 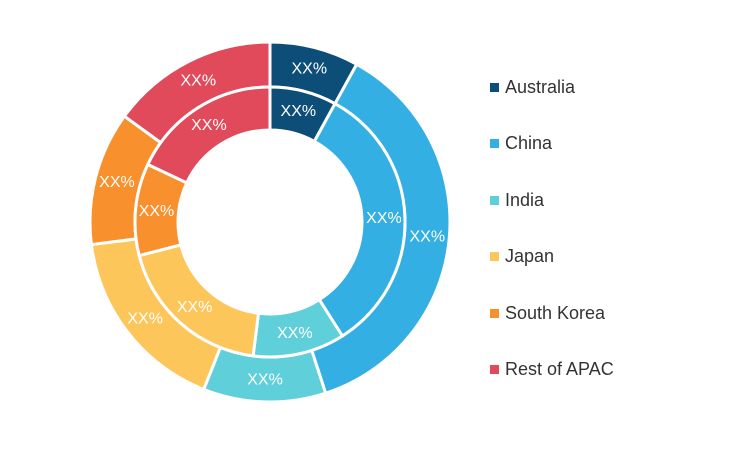 I want to click on legend-label-china: China, so click(x=529, y=143).